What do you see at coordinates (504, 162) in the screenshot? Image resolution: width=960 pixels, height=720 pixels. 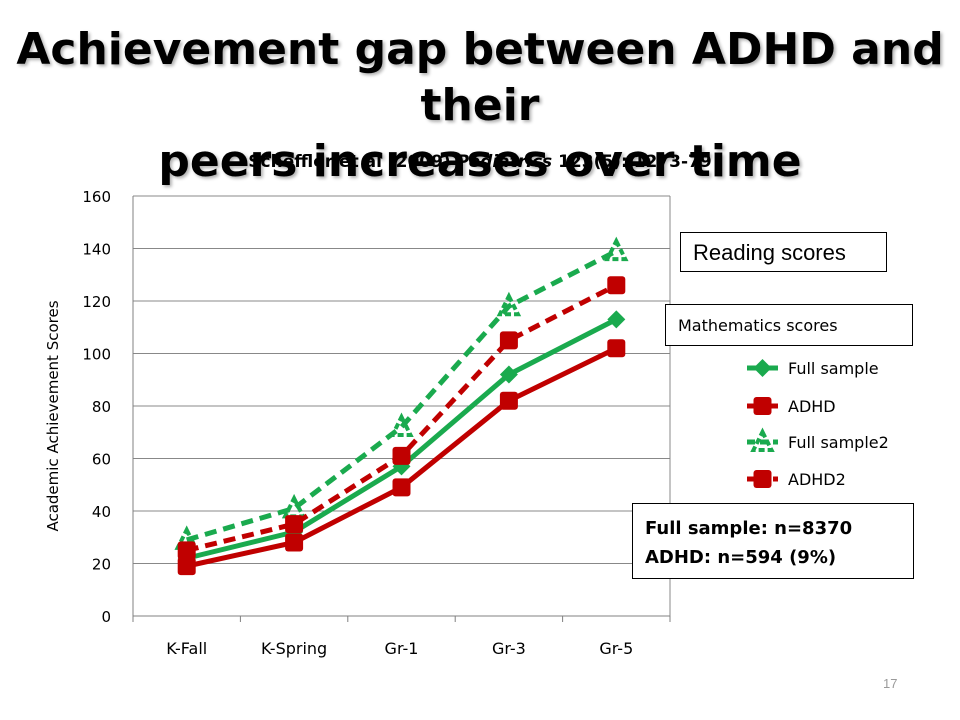 I see `citation-journal: Pediatrics` at bounding box center [504, 162].